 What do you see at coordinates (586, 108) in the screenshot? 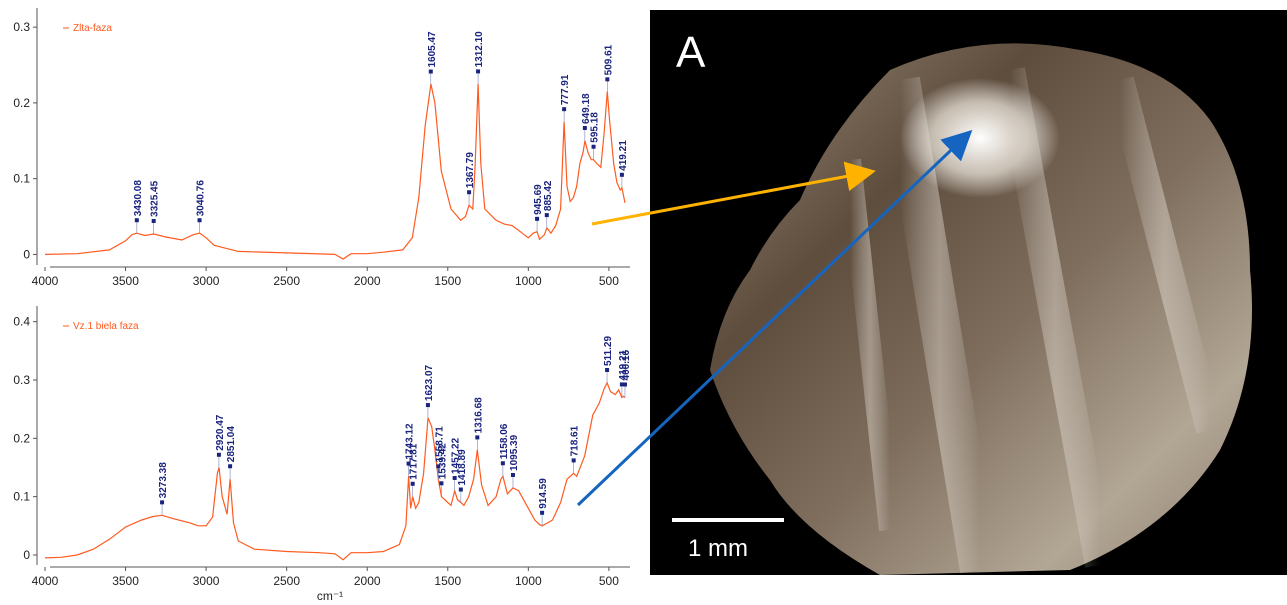
I see `peak-label: 649.18` at bounding box center [586, 108].